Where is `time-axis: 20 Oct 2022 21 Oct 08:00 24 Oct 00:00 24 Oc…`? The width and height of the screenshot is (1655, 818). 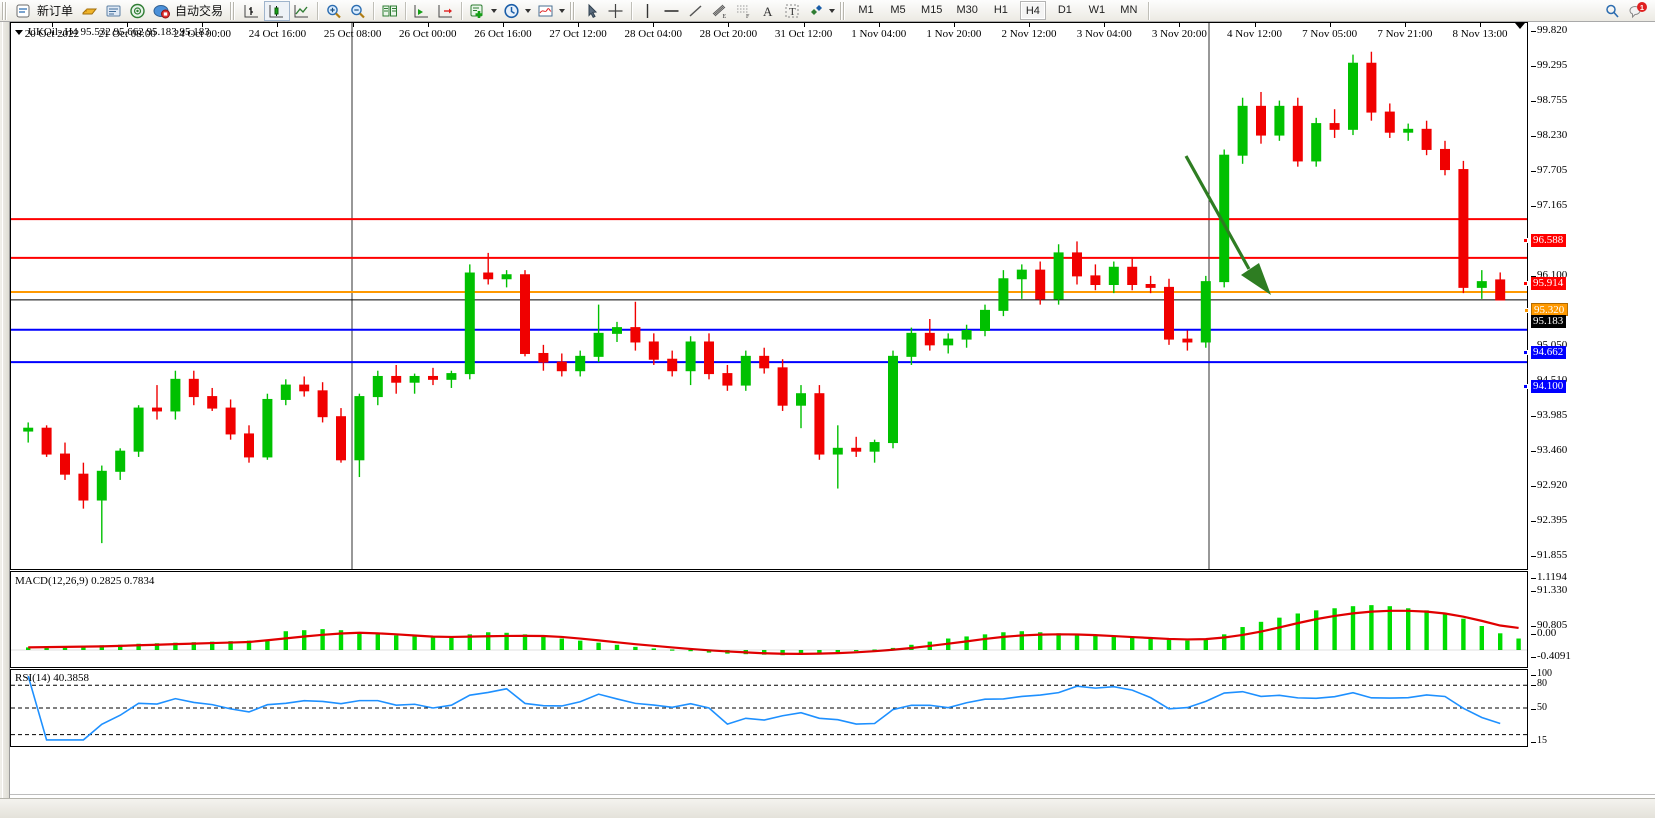
time-axis: 20 Oct 2022 21 Oct 08:00 24 Oct 00:00 24 Oc… is located at coordinates (769, 45).